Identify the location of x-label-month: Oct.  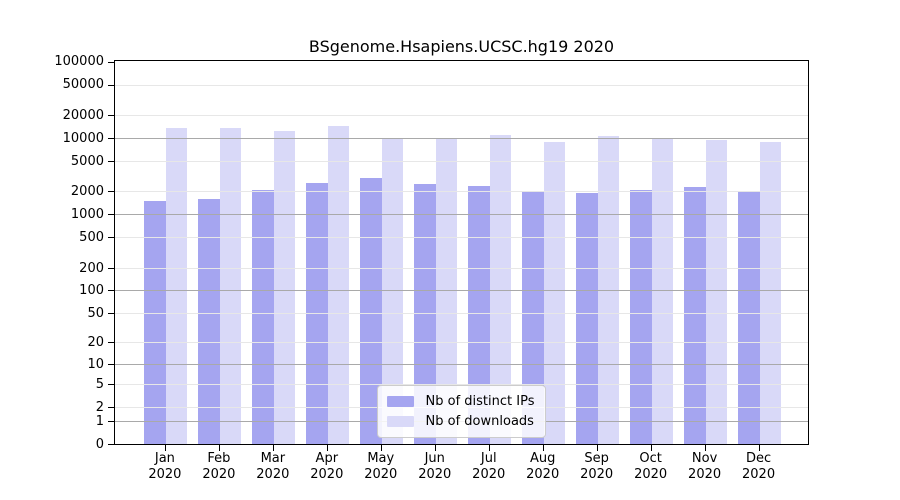
(650, 458).